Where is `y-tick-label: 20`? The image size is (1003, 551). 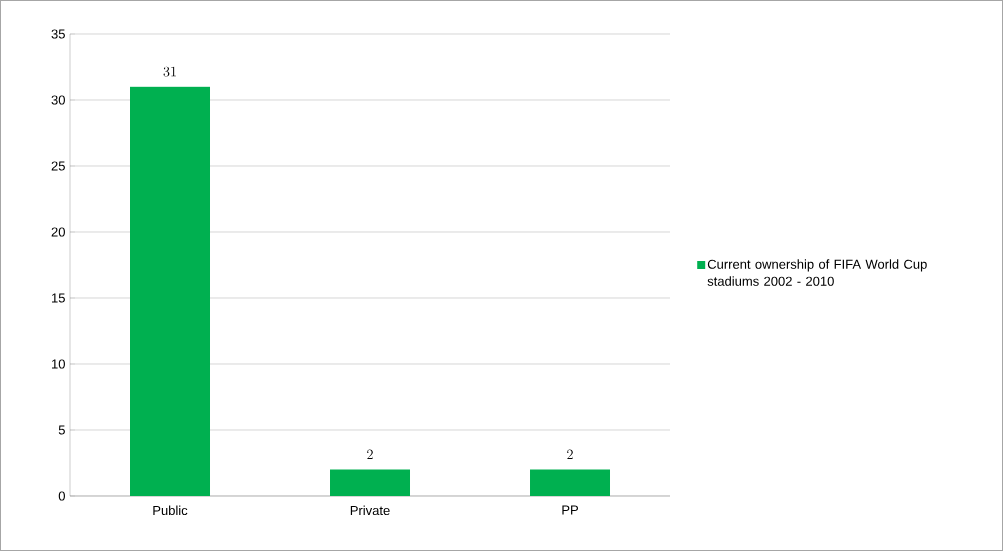
y-tick-label: 20 is located at coordinates (58, 232).